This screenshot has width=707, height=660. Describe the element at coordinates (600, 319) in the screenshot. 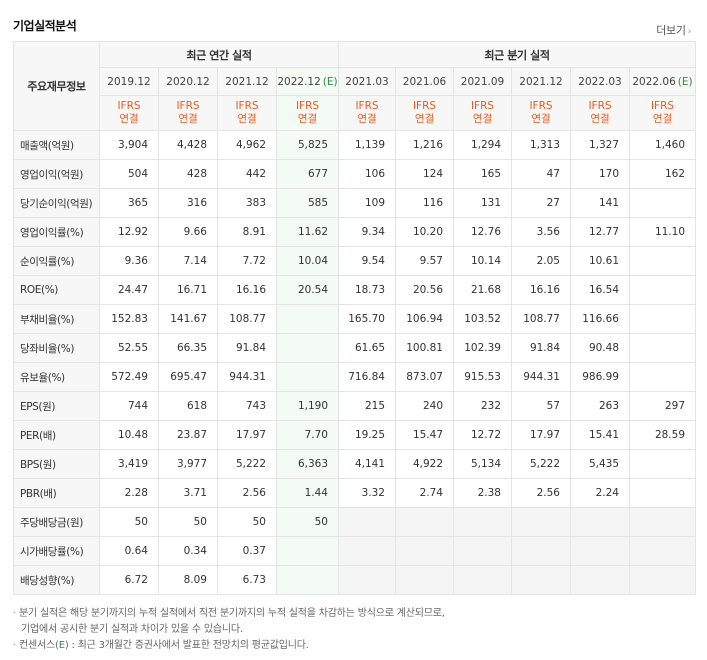

I see `table-cell: 116.66` at that location.